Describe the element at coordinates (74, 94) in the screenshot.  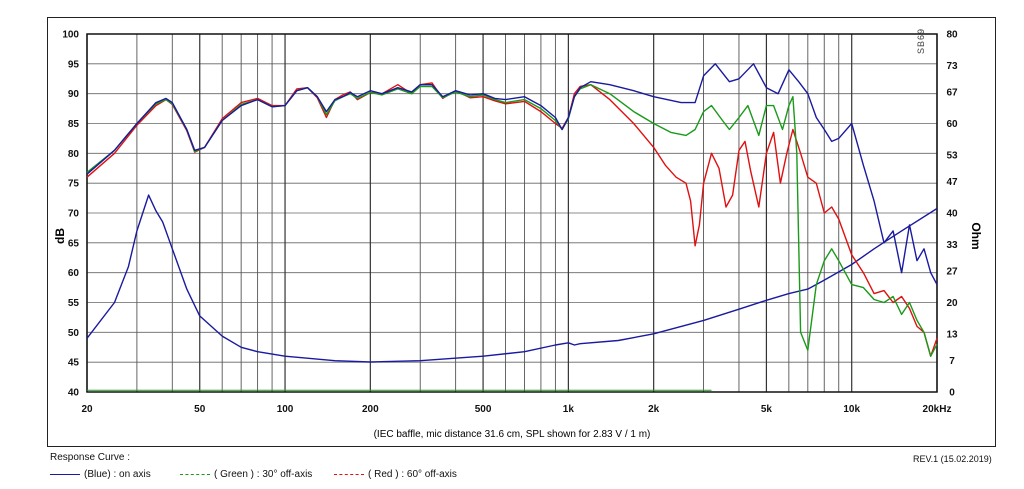
I see `y-tick-label: 90` at that location.